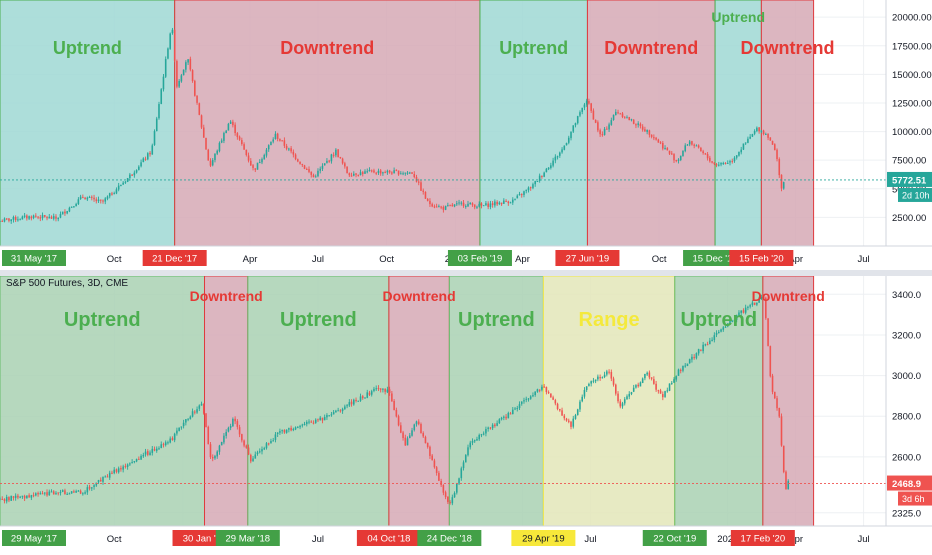 Image resolution: width=932 pixels, height=555 pixels. I want to click on panel-divider, so click(466, 273).